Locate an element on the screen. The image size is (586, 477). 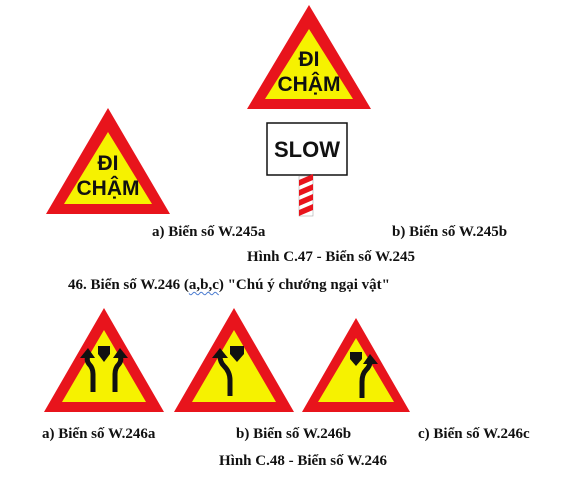
plate-text: SLOW is located at coordinates (307, 149).